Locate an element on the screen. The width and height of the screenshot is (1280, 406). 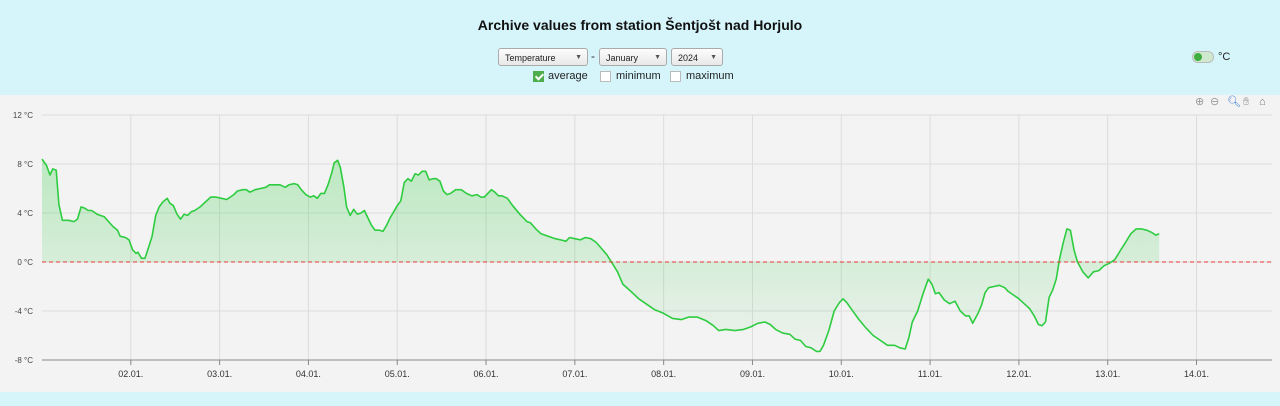
maximum-label: maximum is located at coordinates (710, 76).